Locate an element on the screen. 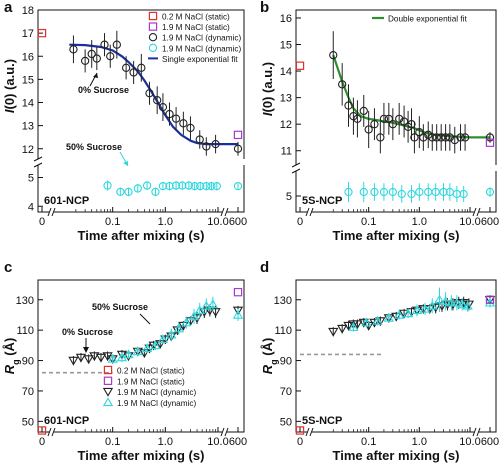 This screenshot has height=464, width=500. y-tick-label: 110 is located at coordinates (25, 331).